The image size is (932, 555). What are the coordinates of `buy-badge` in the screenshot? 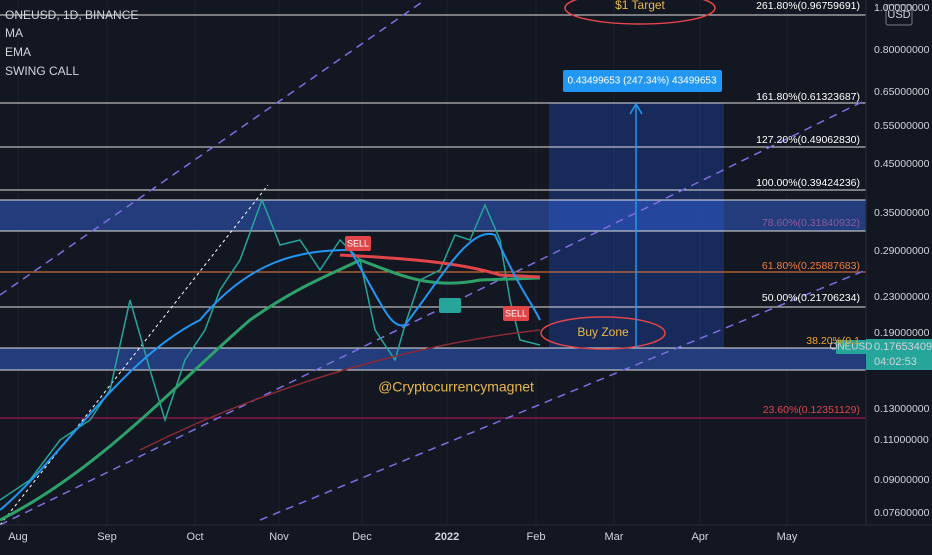 It's located at (450, 305).